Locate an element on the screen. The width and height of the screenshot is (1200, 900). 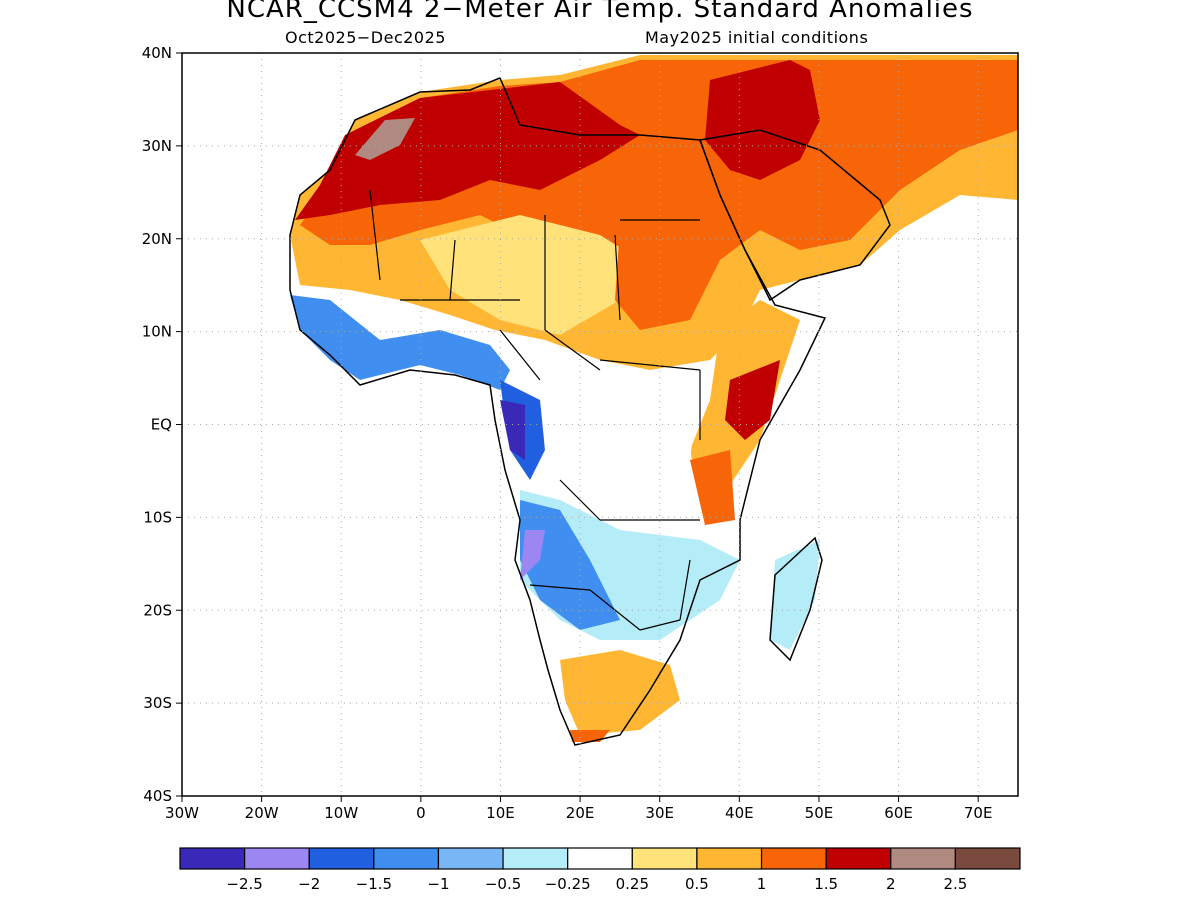
lat-tick-label: 30S is located at coordinates (157, 703).